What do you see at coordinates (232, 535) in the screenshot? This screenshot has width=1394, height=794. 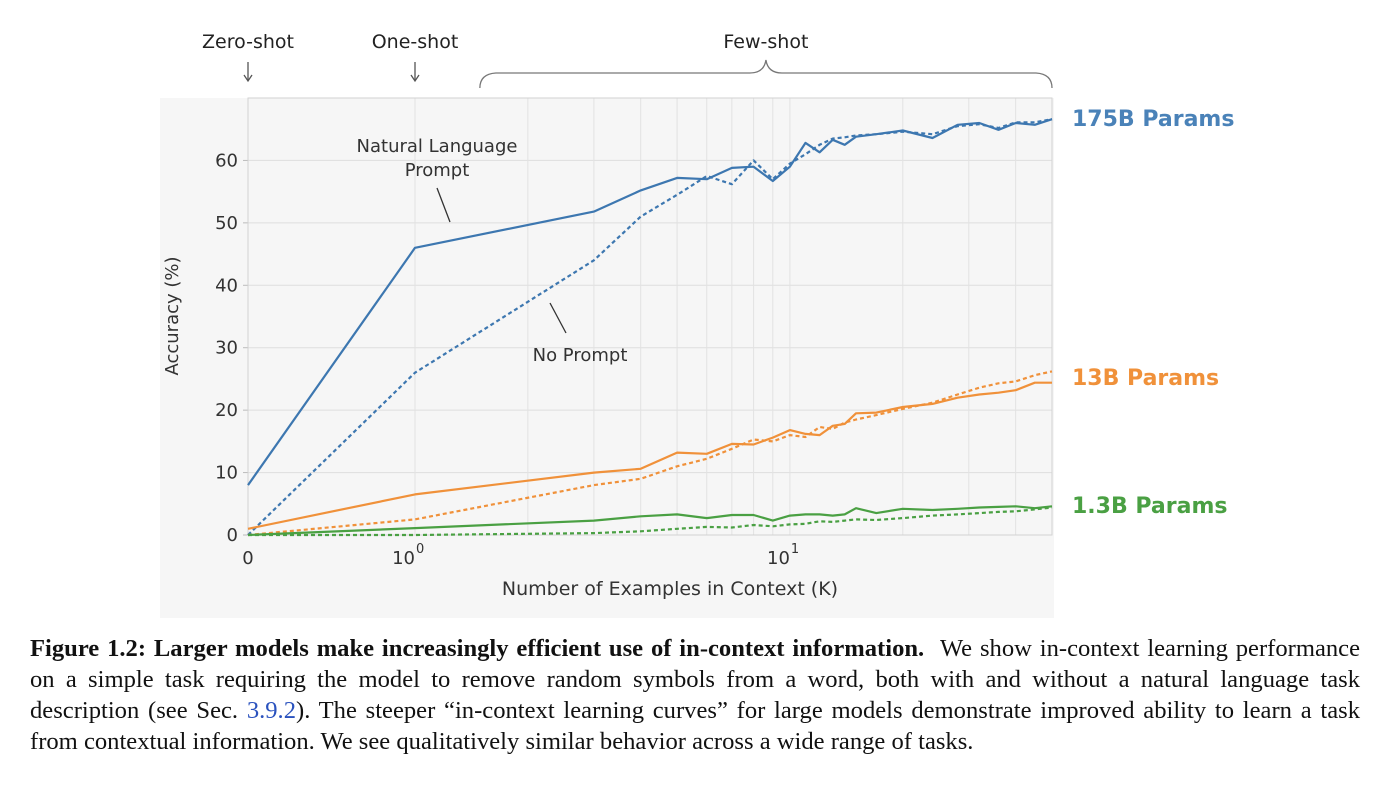 I see `y-tick-label: 0` at bounding box center [232, 535].